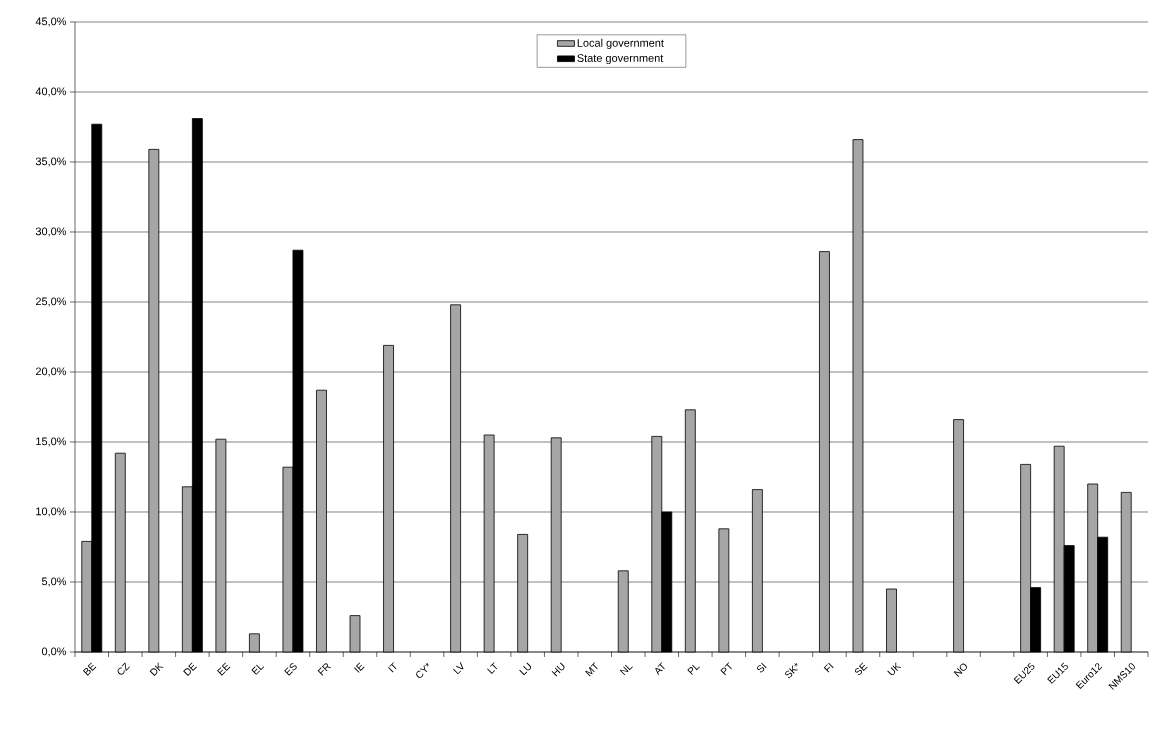 This screenshot has width=1154, height=736. I want to click on legend-label: State government, so click(620, 59).